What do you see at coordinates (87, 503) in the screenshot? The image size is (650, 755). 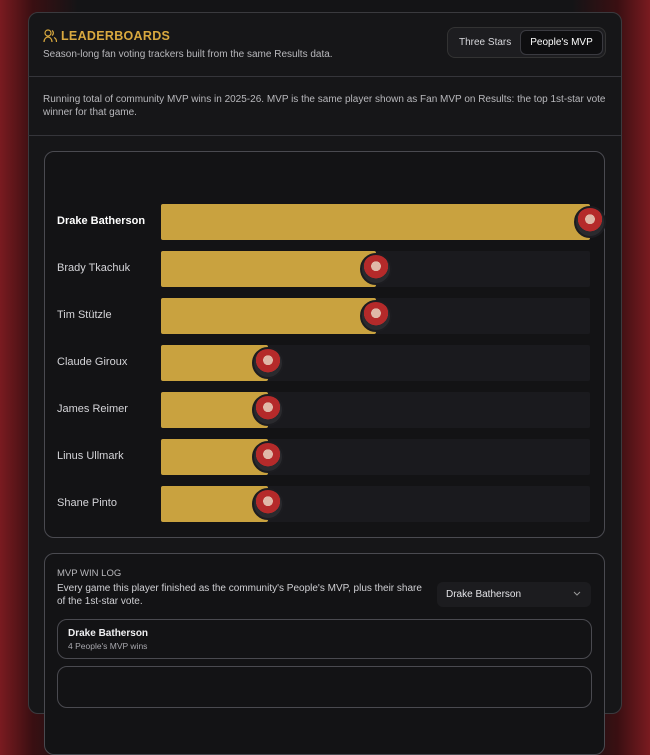 I see `bar-label: Shane Pinto` at bounding box center [87, 503].